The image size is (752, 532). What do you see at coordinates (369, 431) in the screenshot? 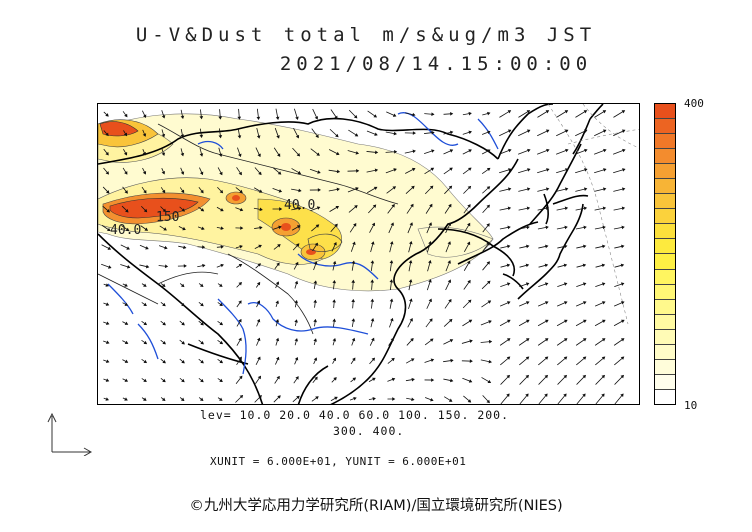
I see `contour-levels-line2: 300. 400.` at bounding box center [369, 431].